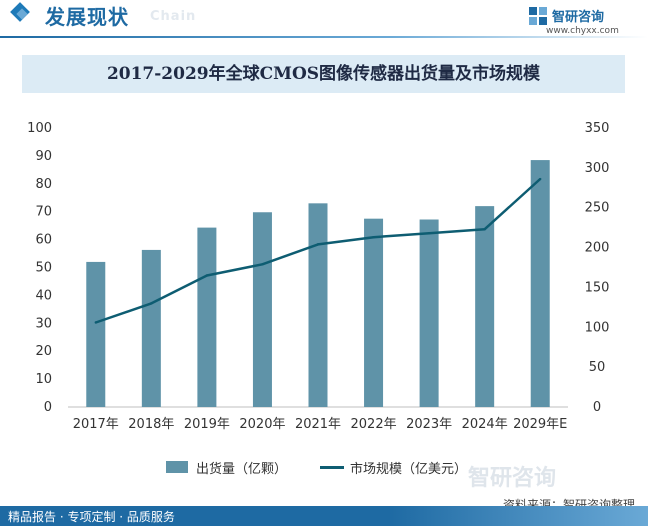 Image resolution: width=648 pixels, height=526 pixels. What do you see at coordinates (242, 469) in the screenshot?
I see `legend-label-shipments: 出货量（亿颗）` at bounding box center [242, 469].